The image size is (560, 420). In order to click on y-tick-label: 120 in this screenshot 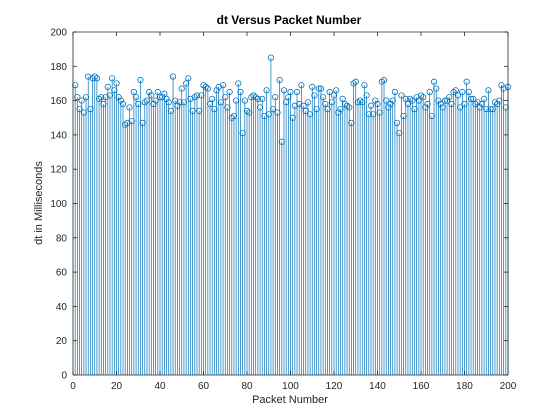, I will do `click(58, 170)`.